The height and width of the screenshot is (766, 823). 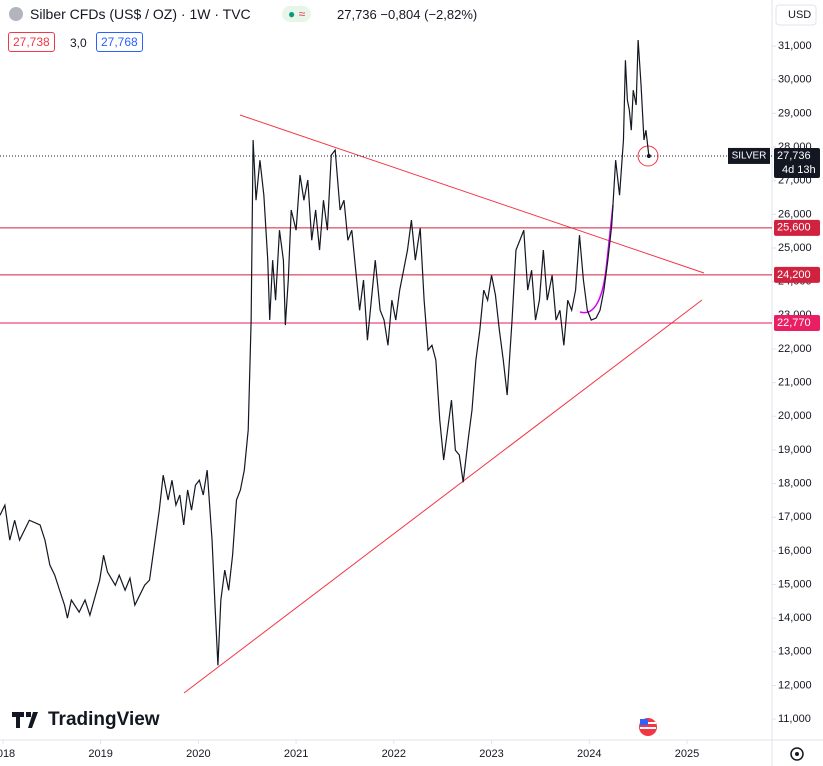 What do you see at coordinates (119, 42) in the screenshot?
I see `ask-button: 27,768` at bounding box center [119, 42].